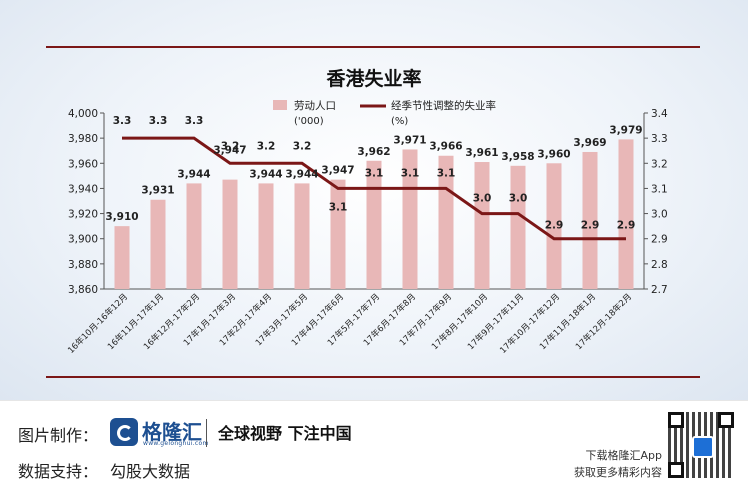 The height and width of the screenshot is (489, 748). What do you see at coordinates (157, 191) in the screenshot?
I see `bar-value-label: 3,931` at bounding box center [157, 191].